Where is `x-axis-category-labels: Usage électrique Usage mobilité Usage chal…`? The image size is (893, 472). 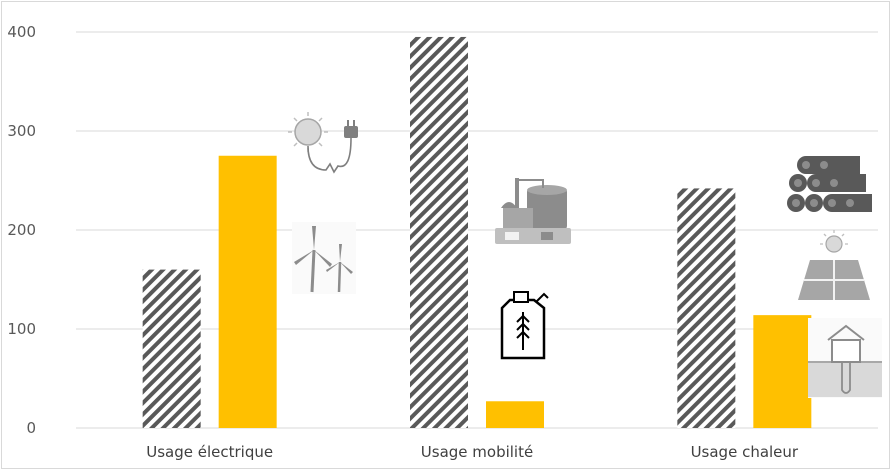
x-axis-category-labels: Usage électrique Usage mobilité Usage chal… is located at coordinates (472, 452).